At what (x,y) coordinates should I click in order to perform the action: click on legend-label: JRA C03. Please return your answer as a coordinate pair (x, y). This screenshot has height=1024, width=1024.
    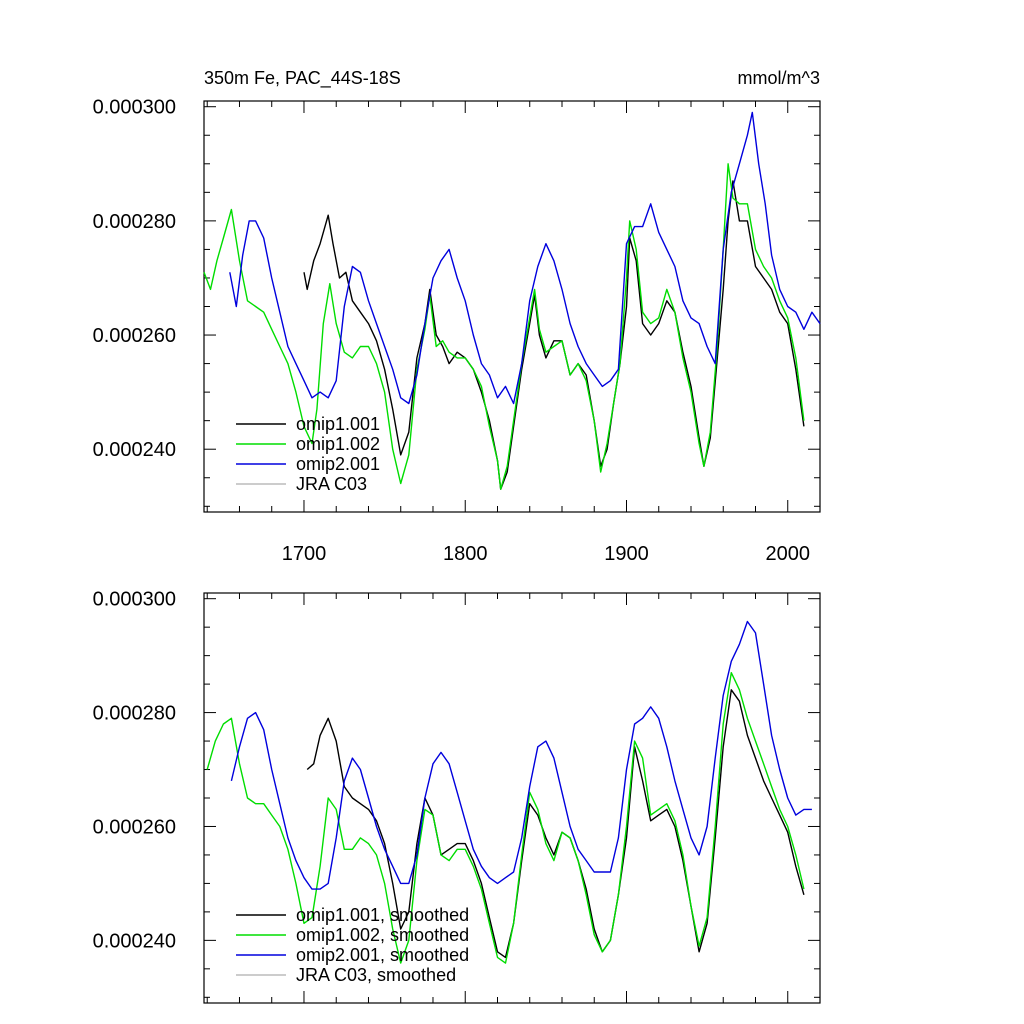
    Looking at the image, I should click on (331, 484).